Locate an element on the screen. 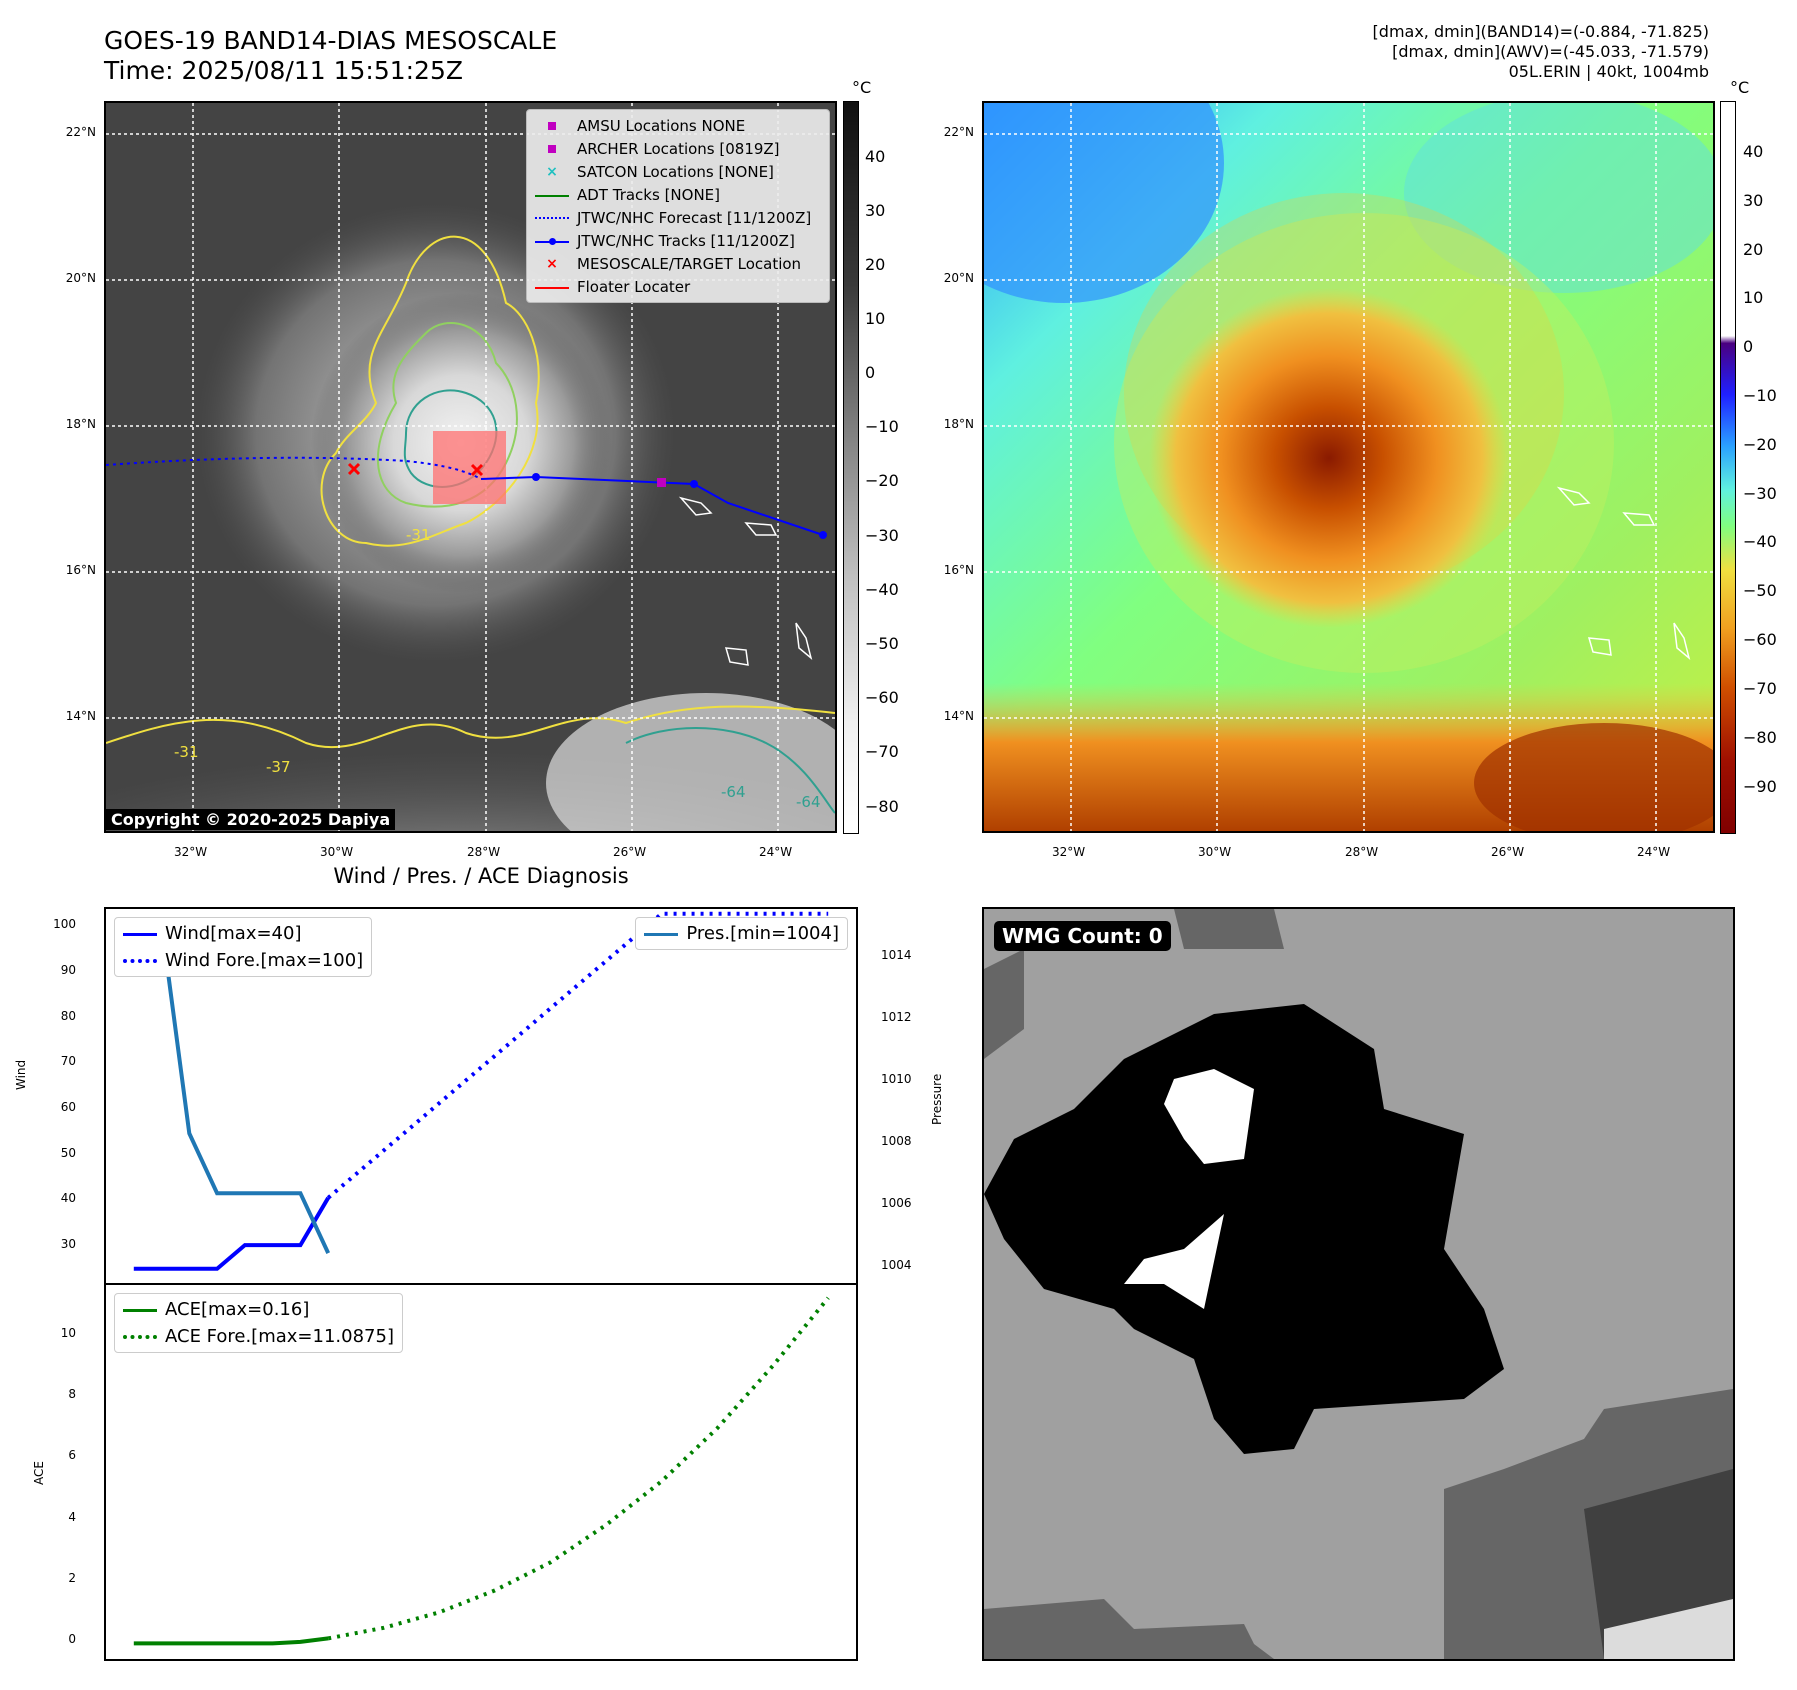  ace-plot: ACE[max=0.16] ACE Fore.[max=11.0875] is located at coordinates (481, 1472).